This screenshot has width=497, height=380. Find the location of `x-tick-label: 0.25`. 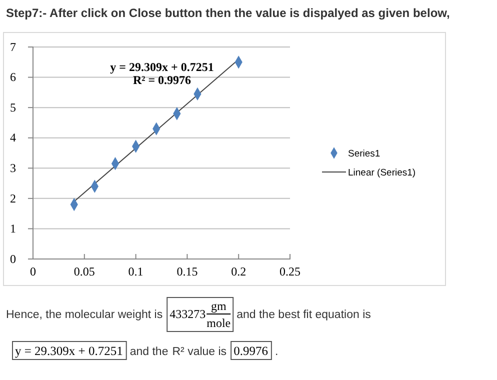

x-tick-label: 0.25 is located at coordinates (290, 271).